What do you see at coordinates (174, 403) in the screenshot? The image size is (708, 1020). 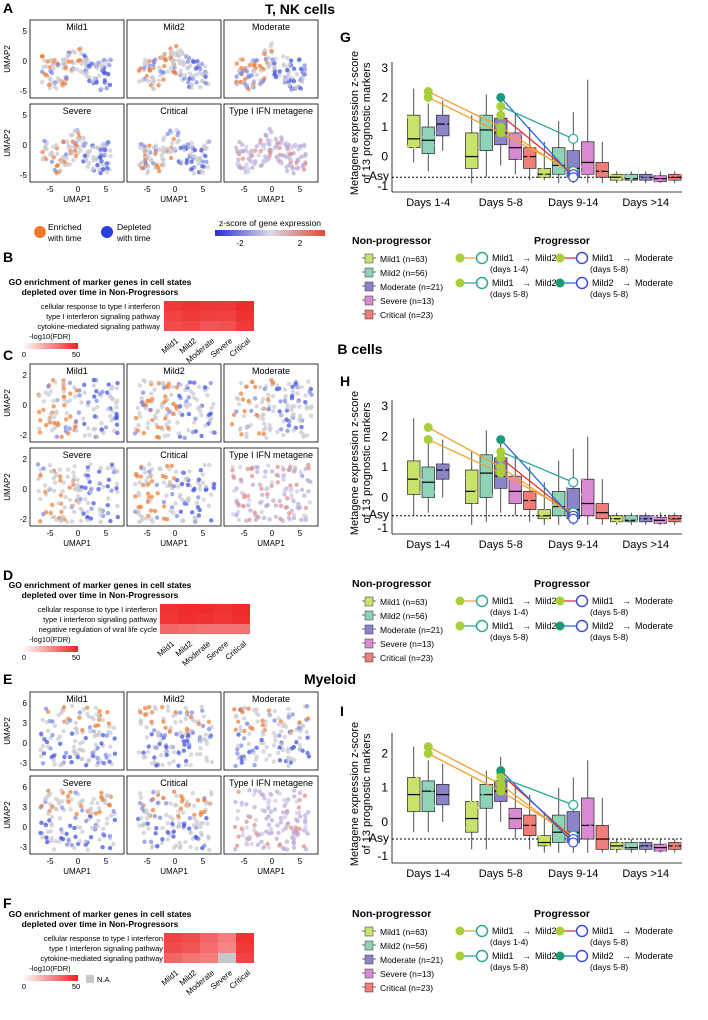 I see `umap-panel: Mild2` at bounding box center [174, 403].